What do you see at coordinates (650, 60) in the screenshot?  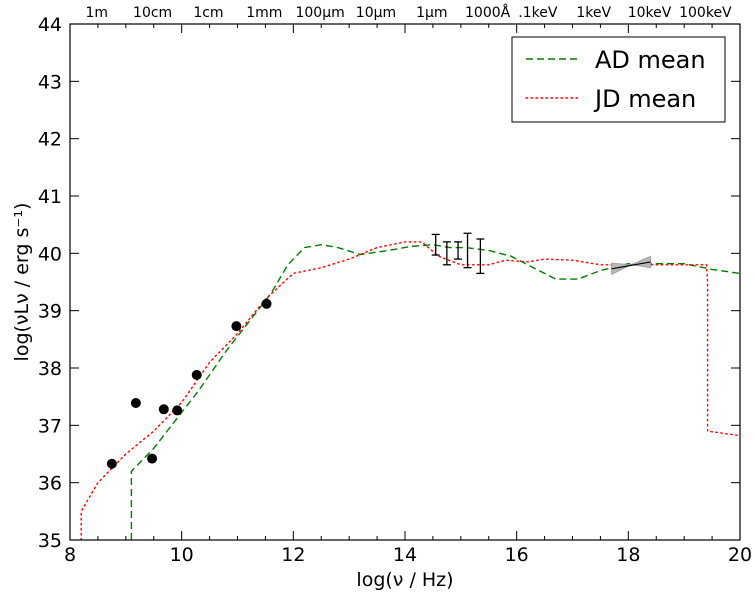 I see `legend-label-0: AD mean` at bounding box center [650, 60].